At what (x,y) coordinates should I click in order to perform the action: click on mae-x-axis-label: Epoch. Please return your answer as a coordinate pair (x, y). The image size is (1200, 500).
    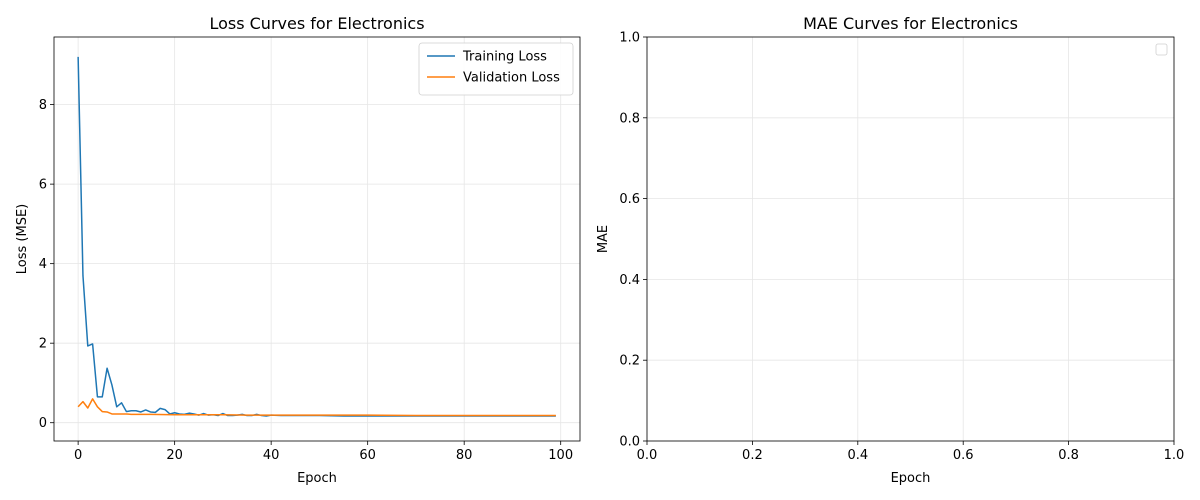
    Looking at the image, I should click on (911, 478).